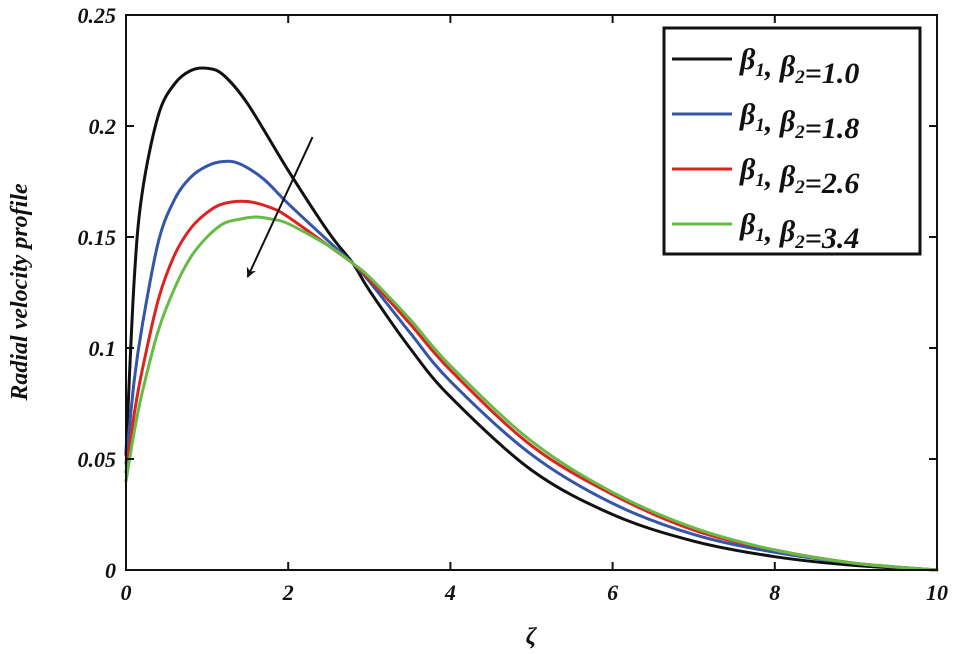  I want to click on x-tick-label: 2, so click(288, 592).